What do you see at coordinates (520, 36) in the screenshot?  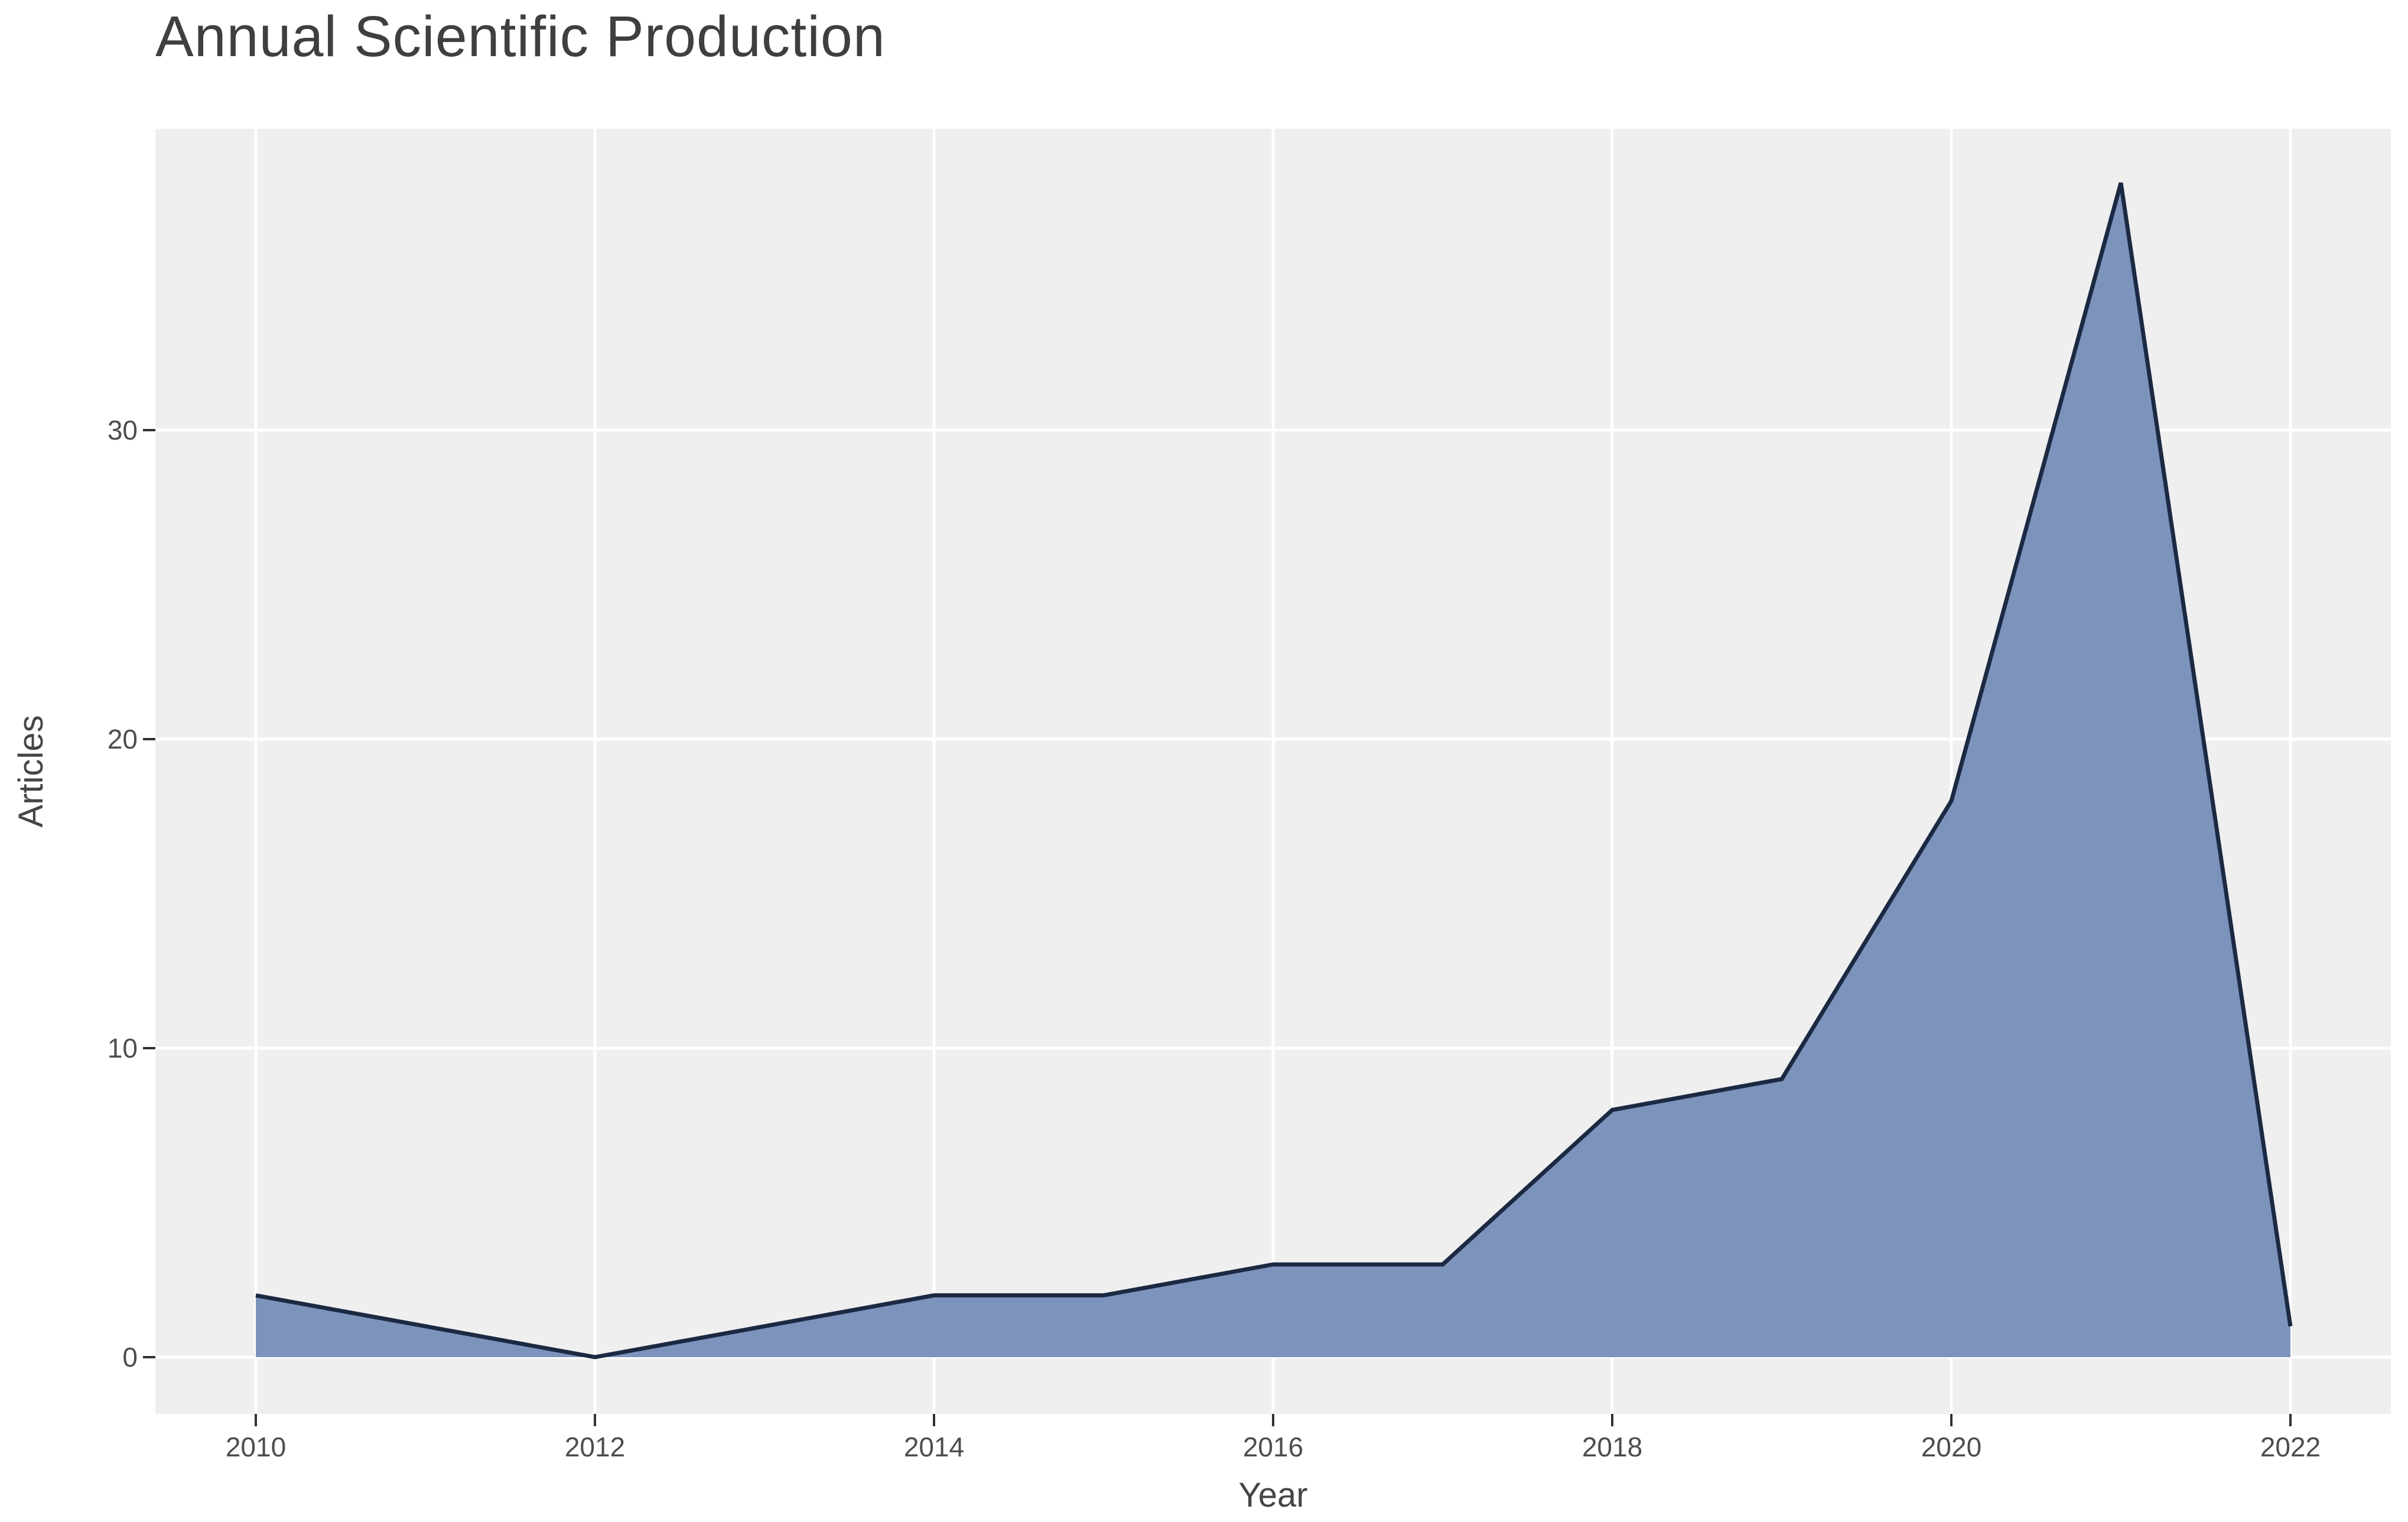 I see `chart-title: Annual Scientific Production` at bounding box center [520, 36].